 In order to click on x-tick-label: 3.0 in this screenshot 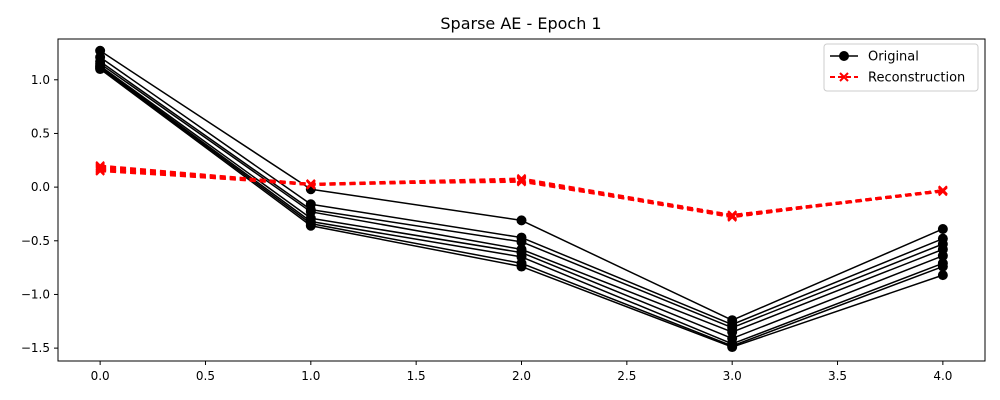, I will do `click(732, 376)`.